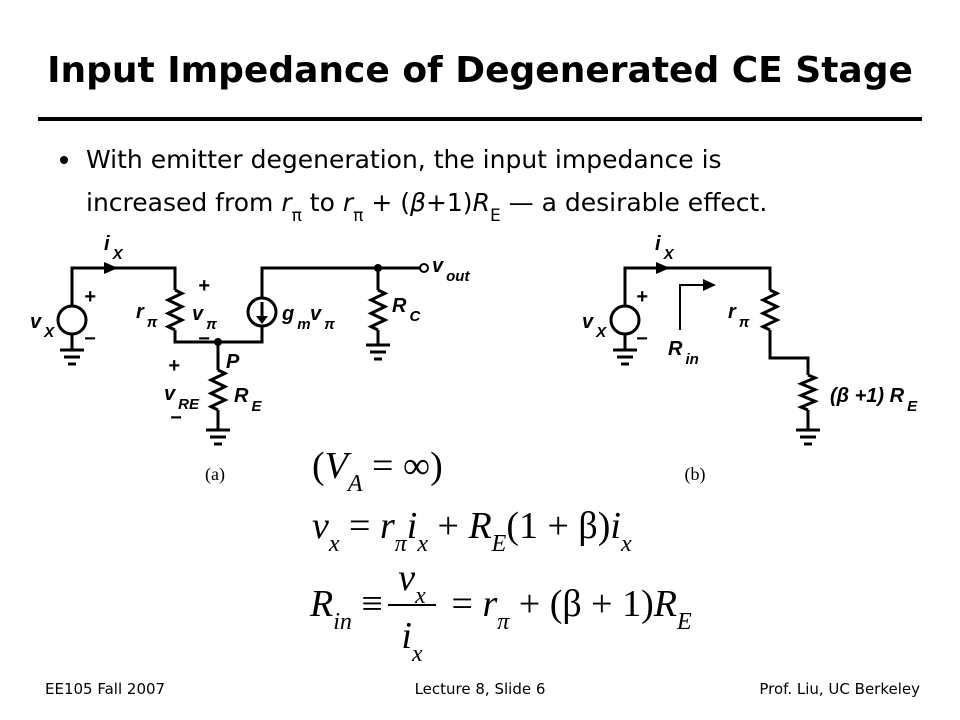 This screenshot has height=720, width=960. Describe the element at coordinates (867, 396) in the screenshot. I see `label-main: (β +1) R` at that location.